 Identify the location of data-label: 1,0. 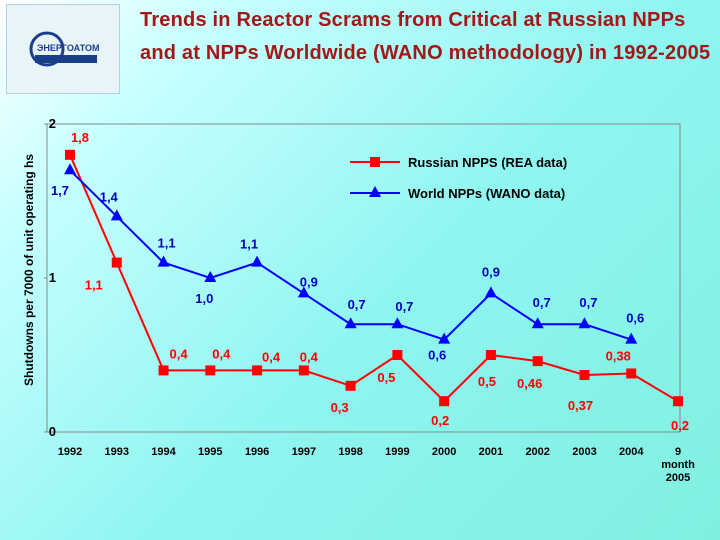
(204, 298).